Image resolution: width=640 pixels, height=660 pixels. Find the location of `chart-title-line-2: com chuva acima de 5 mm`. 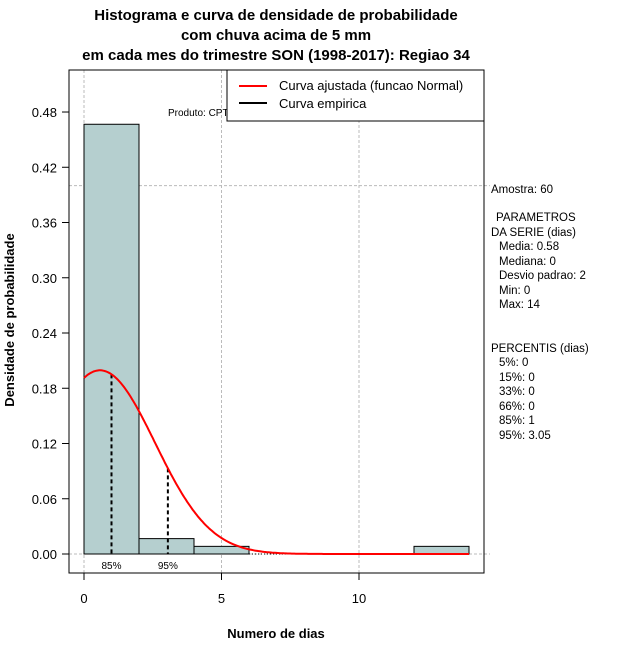

chart-title-line-2: com chuva acima de 5 mm is located at coordinates (276, 35).